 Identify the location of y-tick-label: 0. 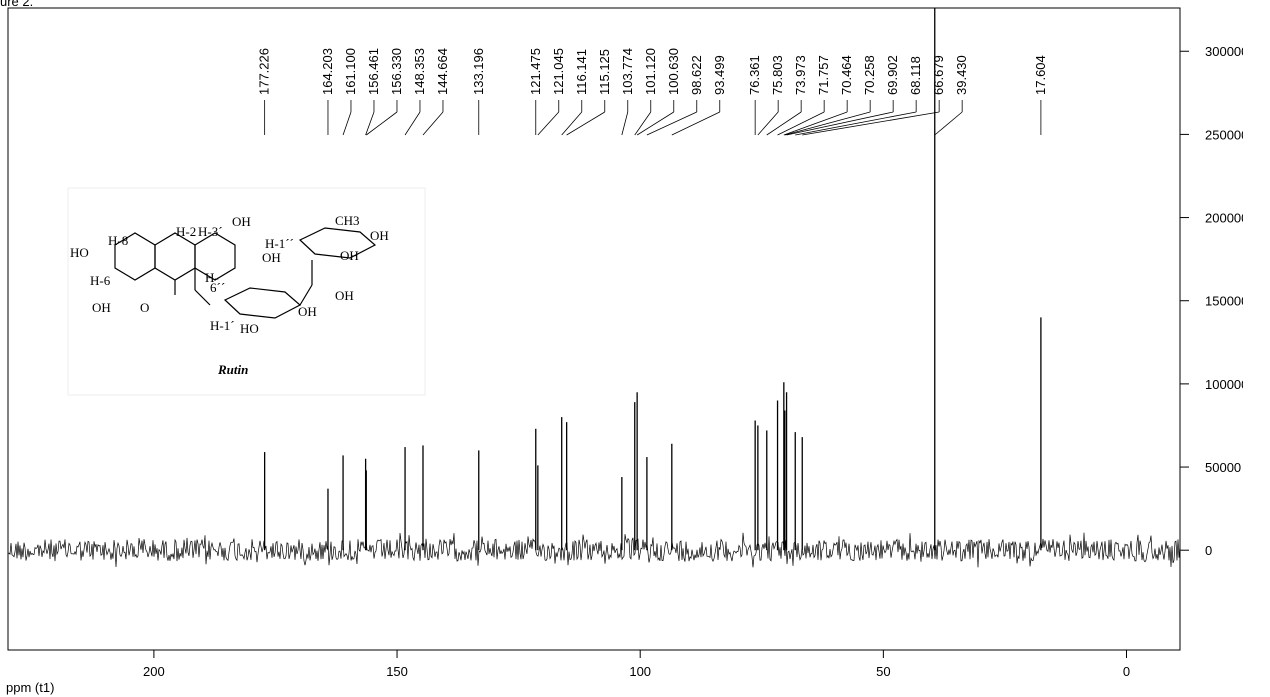
(1208, 550).